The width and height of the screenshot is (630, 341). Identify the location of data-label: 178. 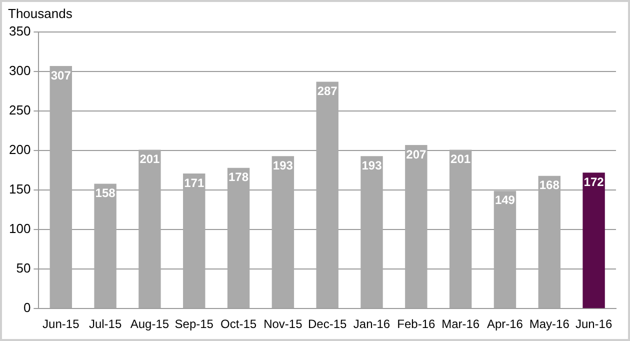
(238, 177).